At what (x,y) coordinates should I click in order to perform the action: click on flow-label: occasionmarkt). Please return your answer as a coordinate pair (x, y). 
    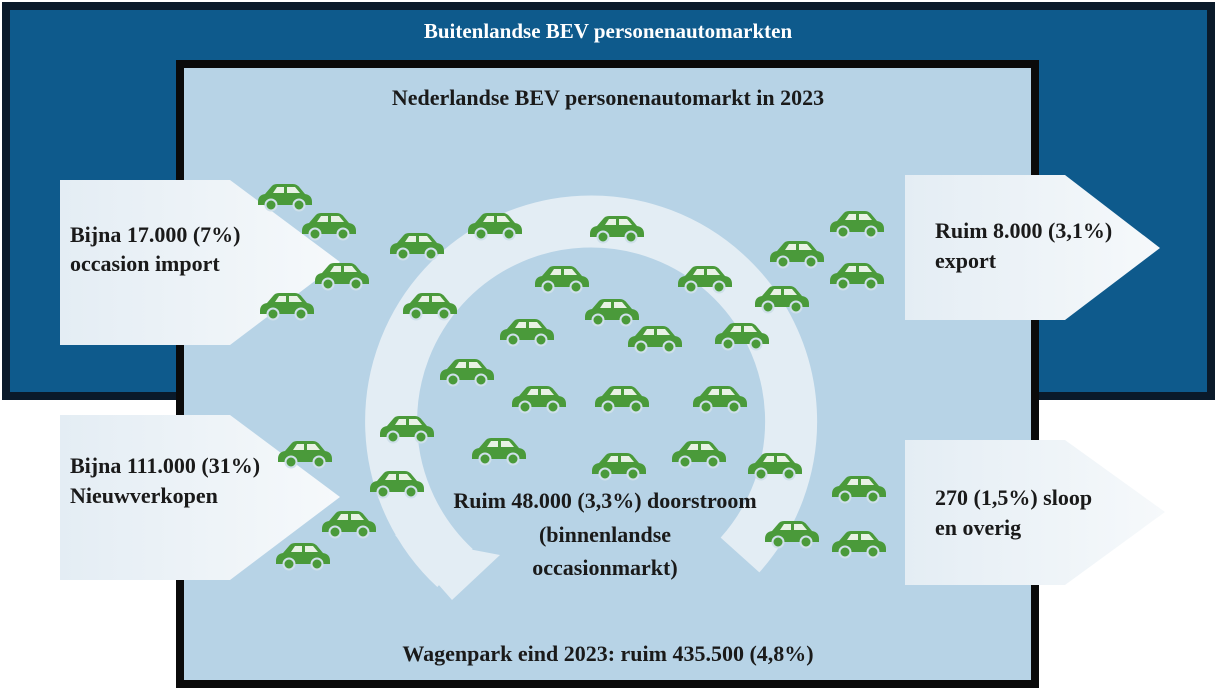
    Looking at the image, I should click on (604, 567).